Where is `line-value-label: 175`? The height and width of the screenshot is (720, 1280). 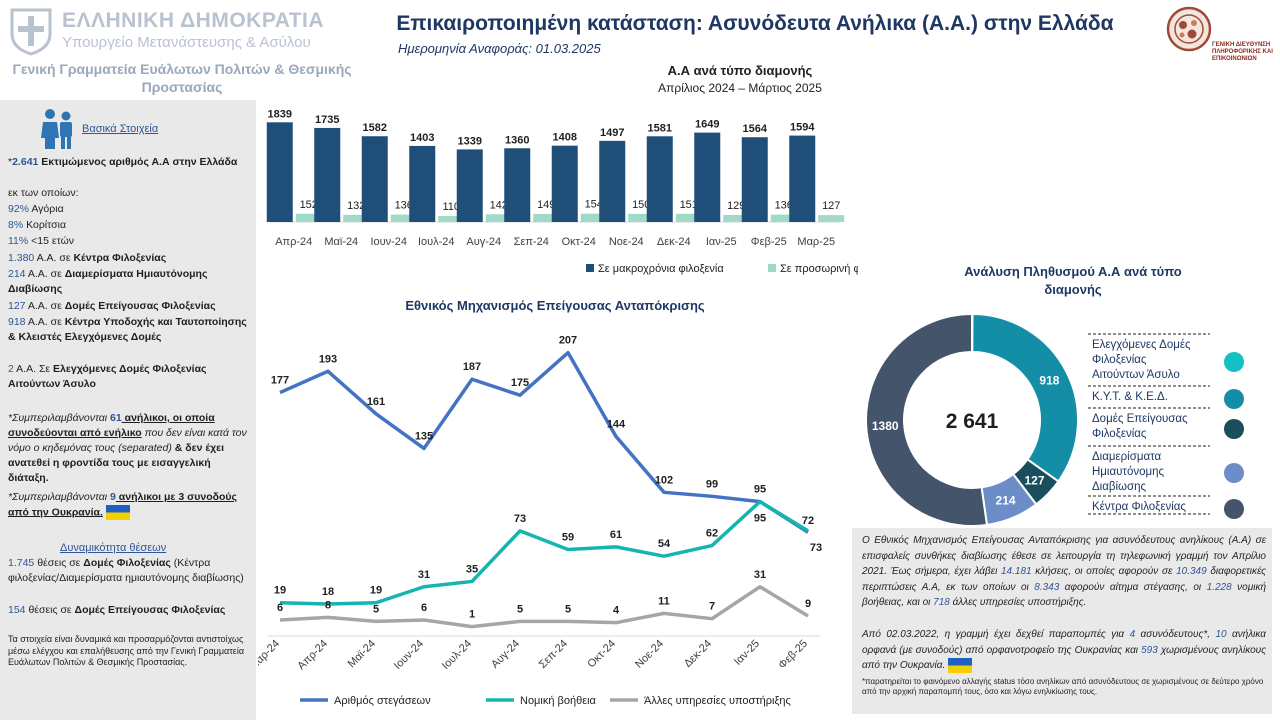 line-value-label: 175 is located at coordinates (520, 383).